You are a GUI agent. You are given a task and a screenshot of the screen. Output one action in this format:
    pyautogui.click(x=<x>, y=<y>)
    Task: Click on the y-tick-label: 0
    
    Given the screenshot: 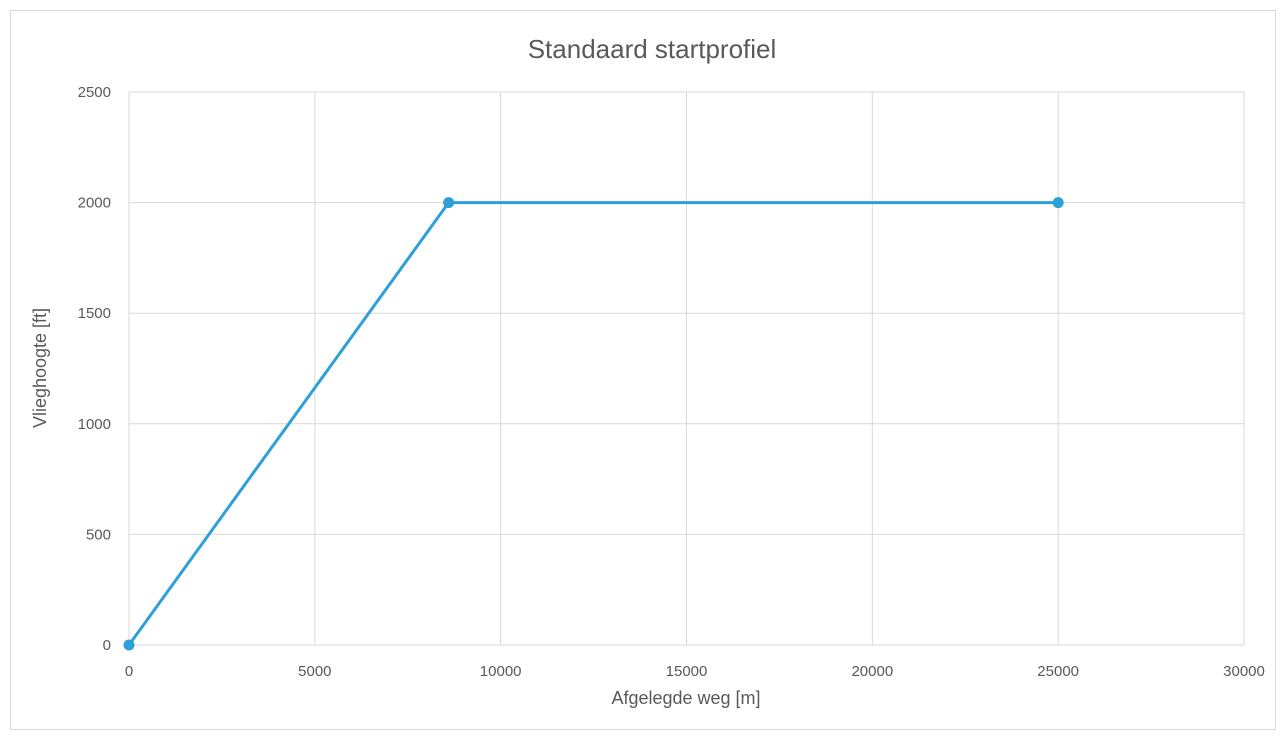 What is the action you would take?
    pyautogui.click(x=107, y=645)
    